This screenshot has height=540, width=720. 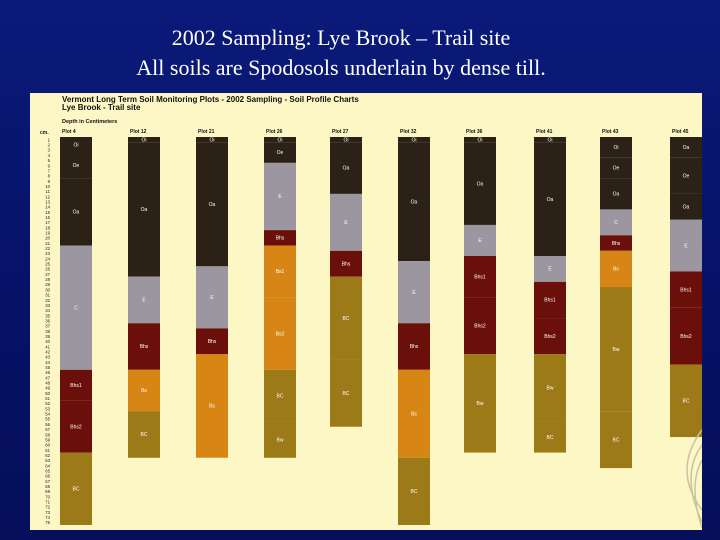 I want to click on y-tick-label: 9, so click(x=49, y=181).